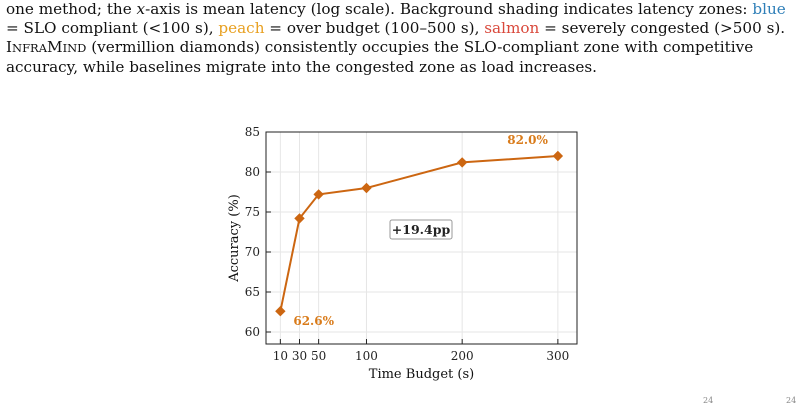 This screenshot has height=403, width=807. I want to click on y-tick-label: 85, so click(252, 132).